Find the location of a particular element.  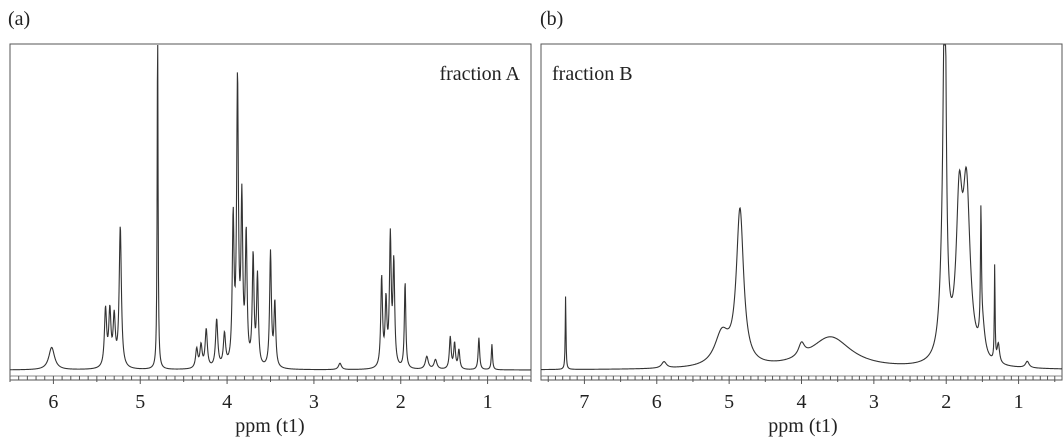

panel-b-x-ticks: 7 6 5 4 3 2 1 is located at coordinates (801, 394).